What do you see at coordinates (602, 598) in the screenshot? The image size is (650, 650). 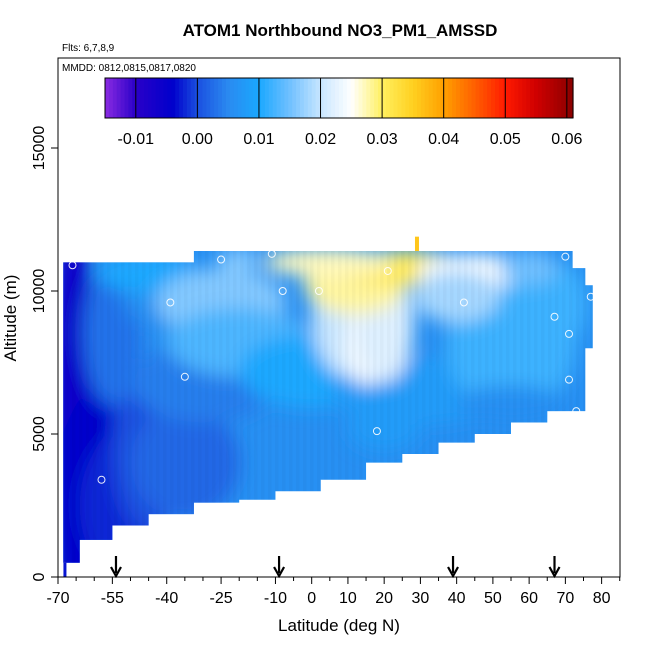 I see `x-tick-label: 80` at bounding box center [602, 598].